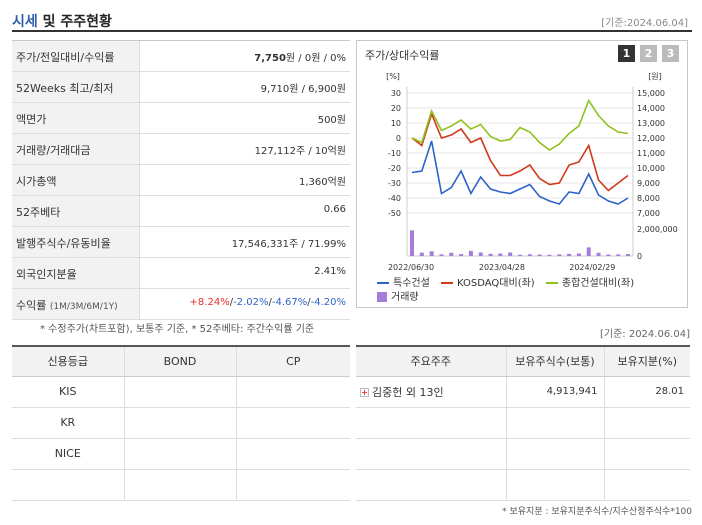 This screenshot has width=702, height=525. I want to click on credit-rating-table: 신용등급 BOND CP KIS KR NICE, so click(181, 423).